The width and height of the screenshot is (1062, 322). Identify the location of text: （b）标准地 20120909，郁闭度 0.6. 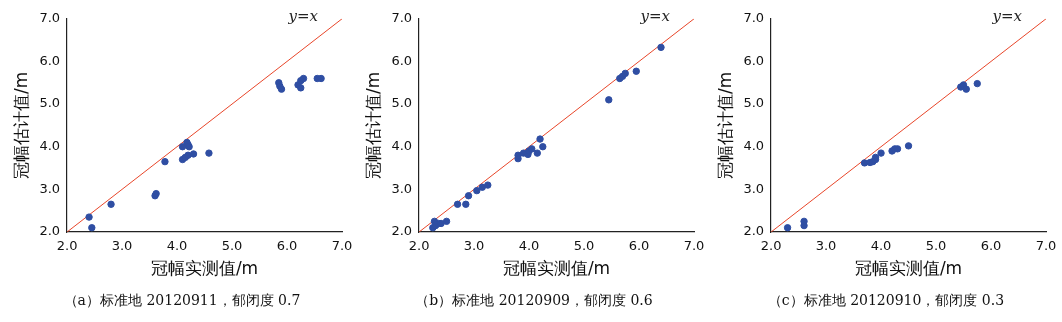
(534, 301).